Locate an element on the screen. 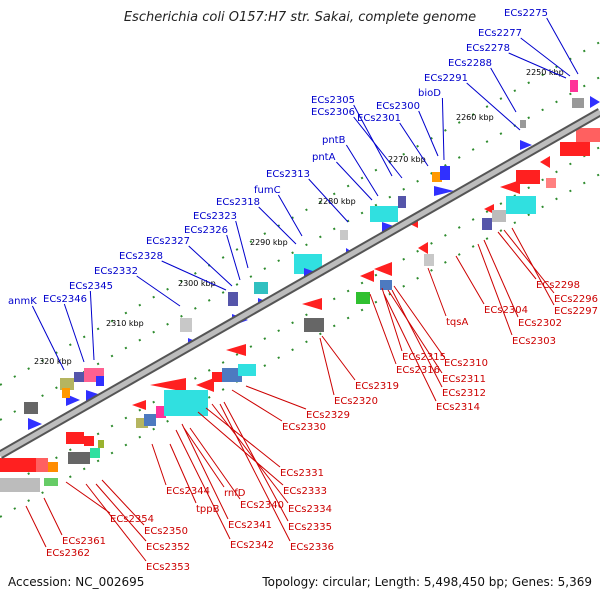  reverse-gene-label-14: ECs2320 is located at coordinates (356, 401).